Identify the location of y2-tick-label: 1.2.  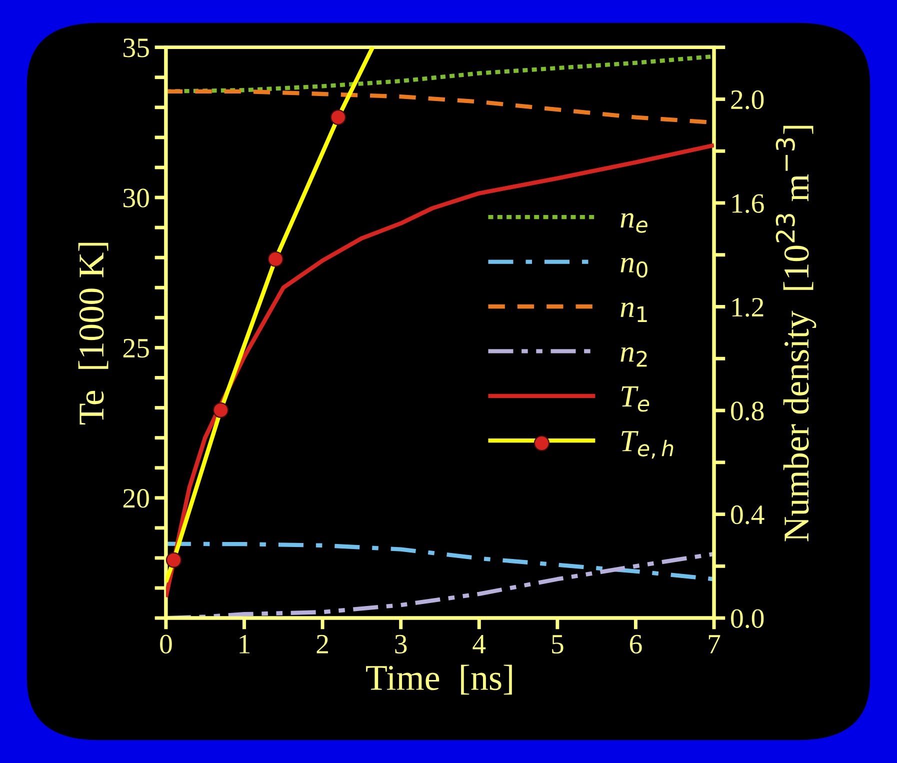
(748, 307).